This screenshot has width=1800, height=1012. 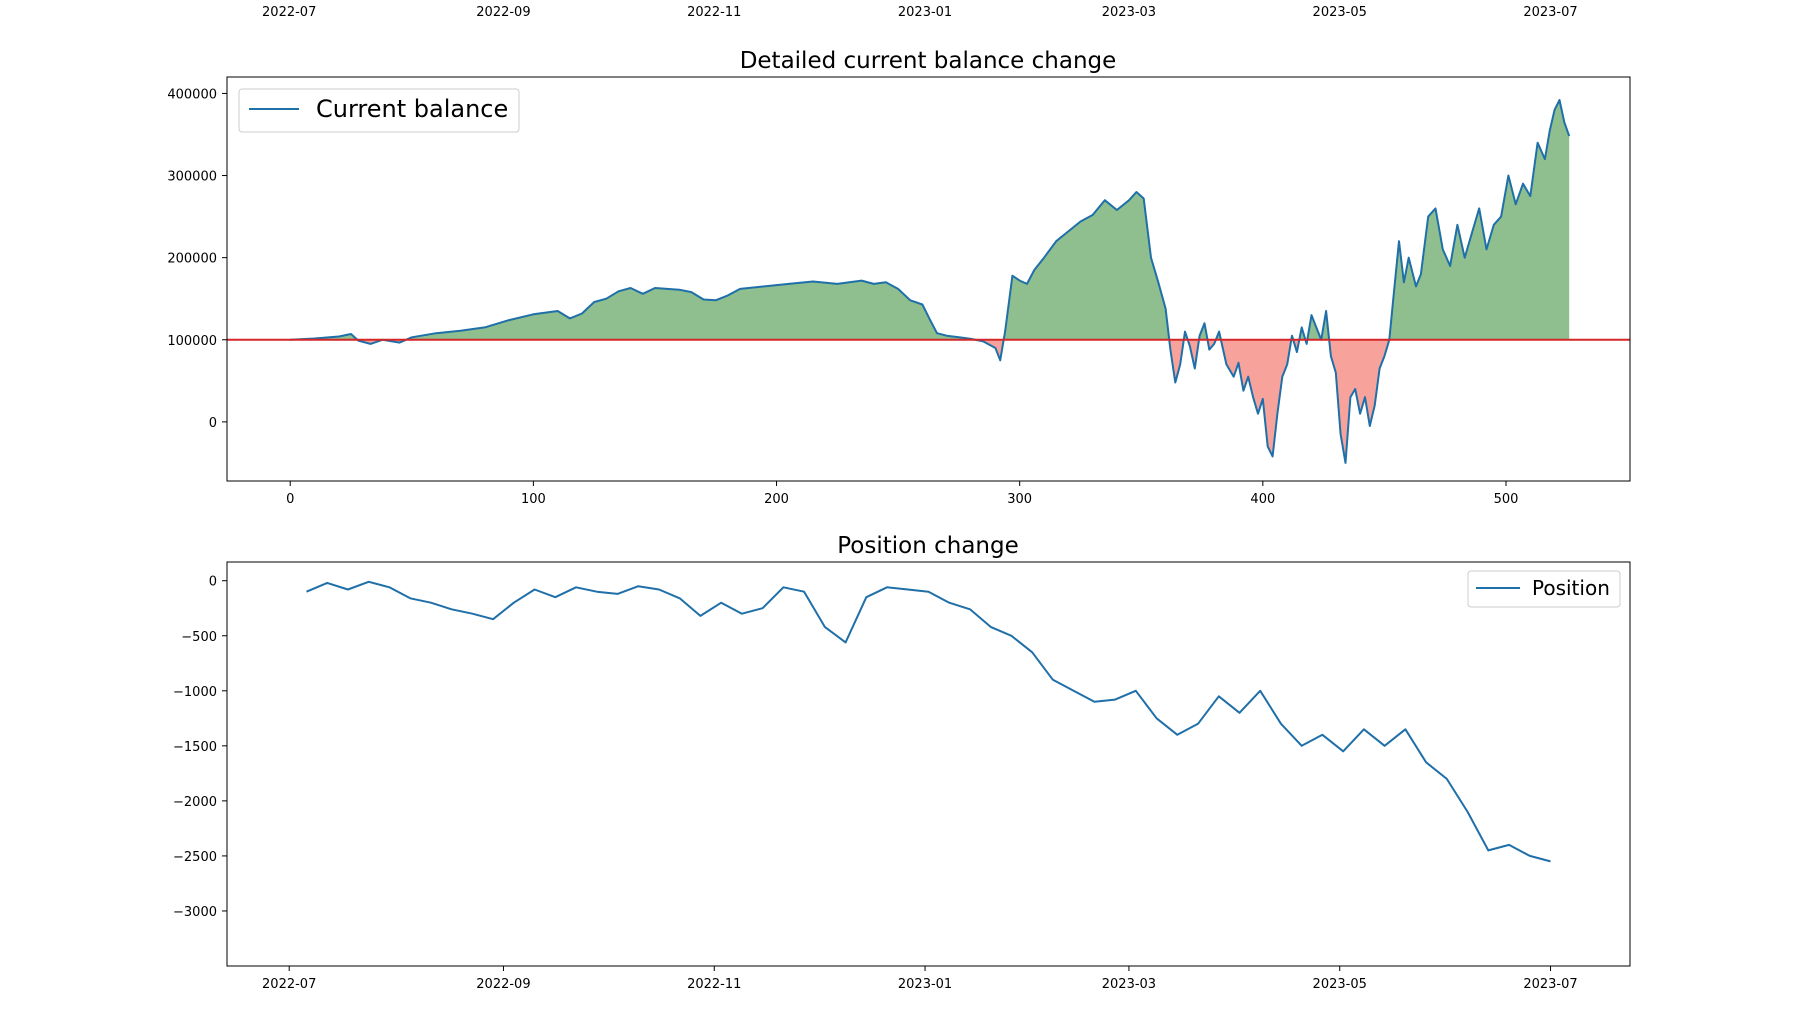 What do you see at coordinates (195, 802) in the screenshot?
I see `position-y-tick-label: −2000` at bounding box center [195, 802].